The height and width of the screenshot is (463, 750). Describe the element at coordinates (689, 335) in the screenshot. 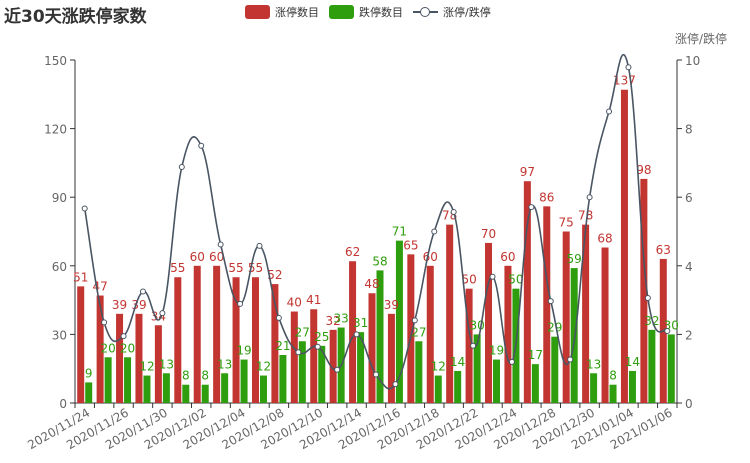

I see `y-tick-label-right: 2` at that location.